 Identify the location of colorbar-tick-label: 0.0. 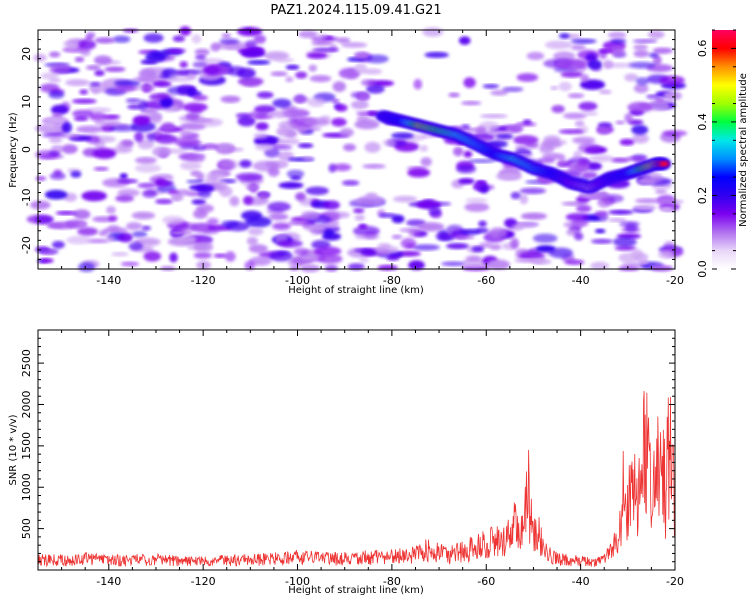
(702, 269).